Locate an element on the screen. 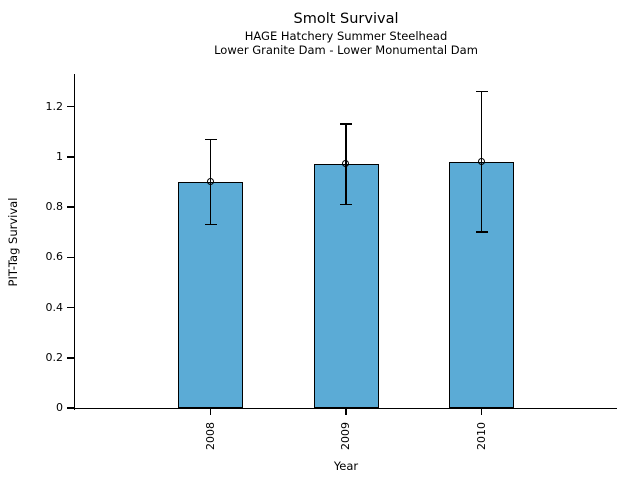 The image size is (640, 480). error-cap-lower-2010 is located at coordinates (481, 232).